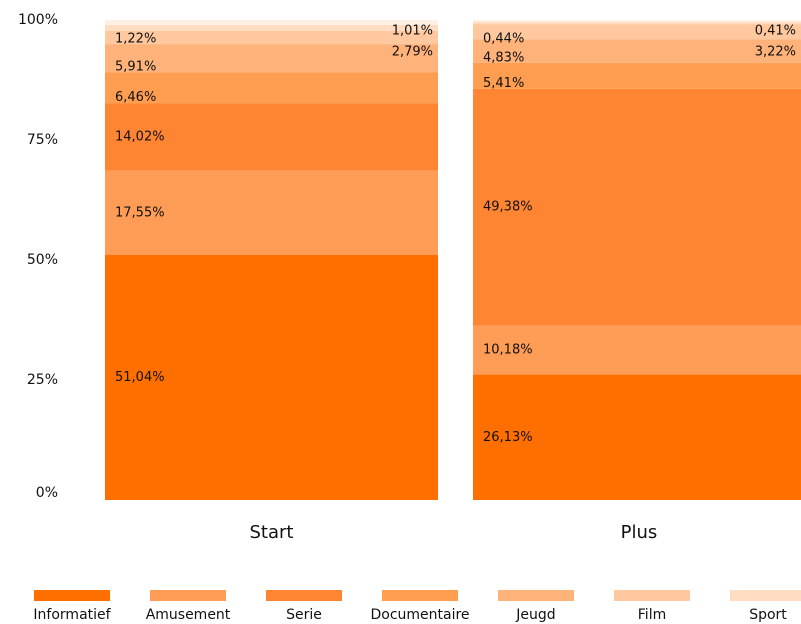  What do you see at coordinates (503, 83) in the screenshot?
I see `data-label: 5,41%` at bounding box center [503, 83].